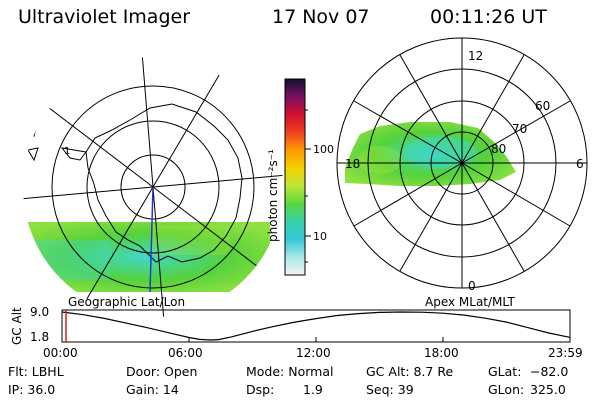 The width and height of the screenshot is (600, 400). What do you see at coordinates (32, 389) in the screenshot?
I see `ip-status: IP: 36.0` at bounding box center [32, 389].